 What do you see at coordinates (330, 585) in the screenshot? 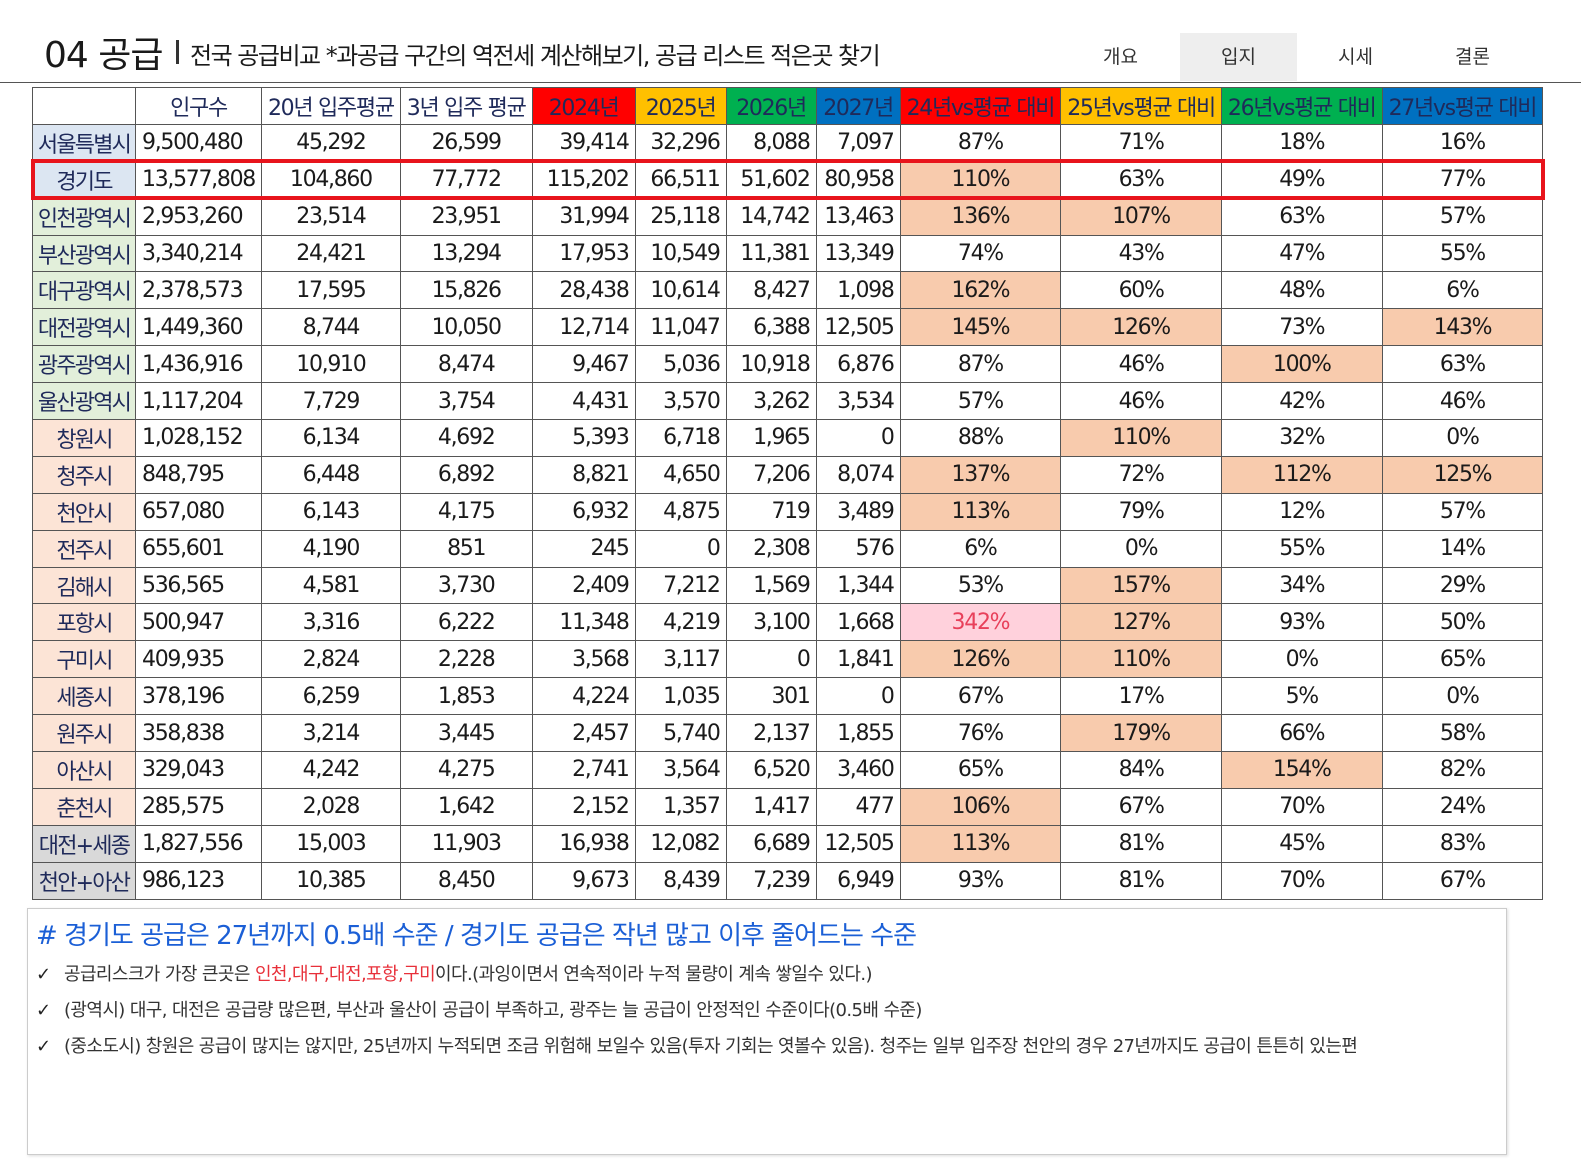
I see `table-cell: 4,581` at bounding box center [330, 585].